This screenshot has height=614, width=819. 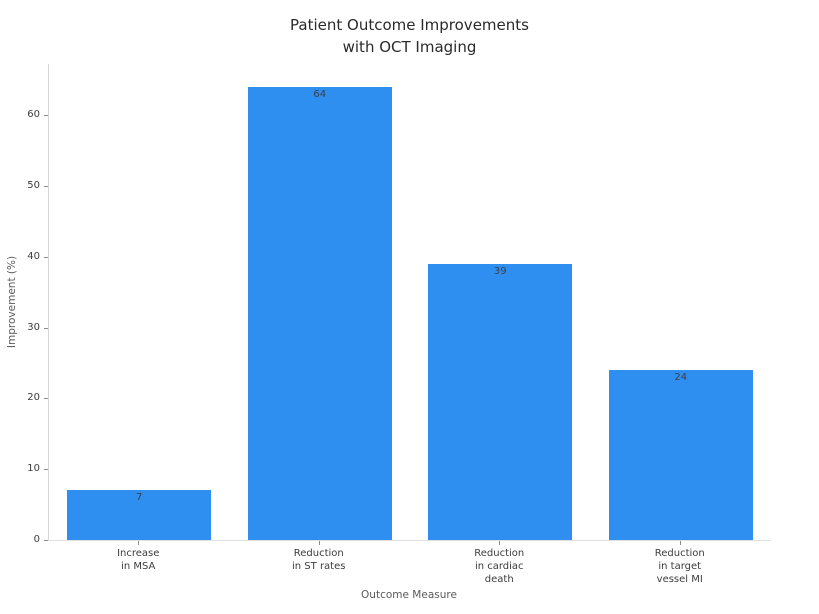 I want to click on bar: 24, so click(x=680, y=455).